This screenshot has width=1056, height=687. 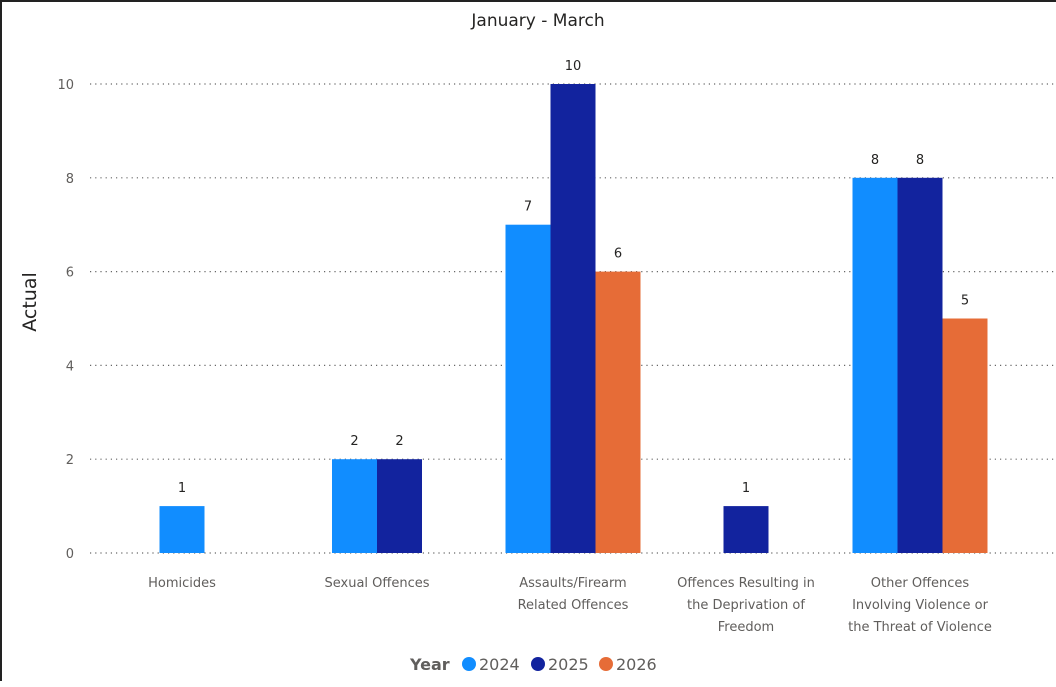 What do you see at coordinates (499, 664) in the screenshot?
I see `legend-label-2024: 2024` at bounding box center [499, 664].